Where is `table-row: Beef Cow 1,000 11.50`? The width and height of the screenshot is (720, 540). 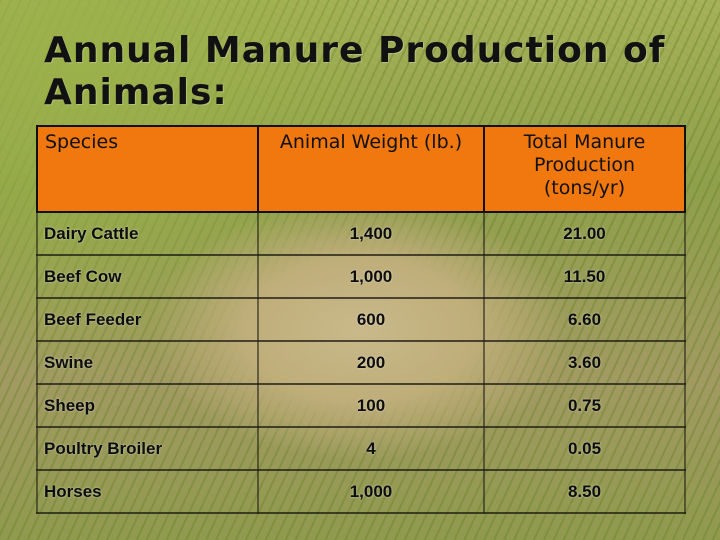 table-row: Beef Cow 1,000 11.50 is located at coordinates (361, 277).